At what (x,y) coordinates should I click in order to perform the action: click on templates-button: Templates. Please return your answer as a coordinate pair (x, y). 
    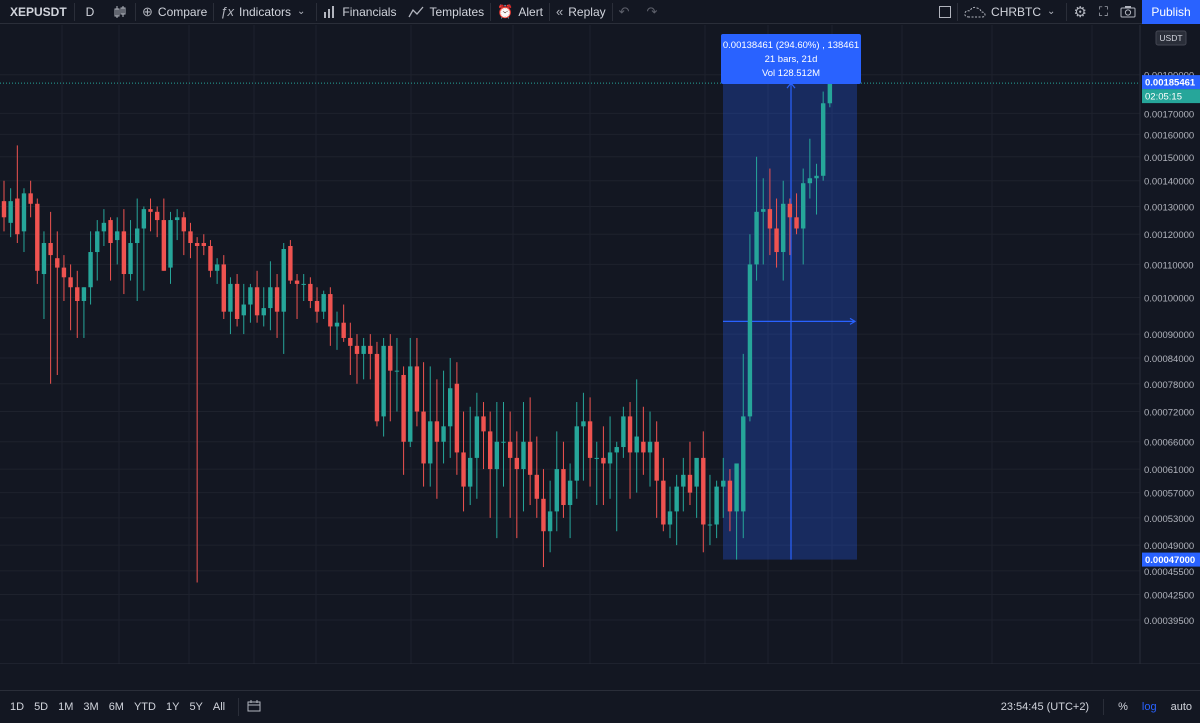
    Looking at the image, I should click on (446, 12).